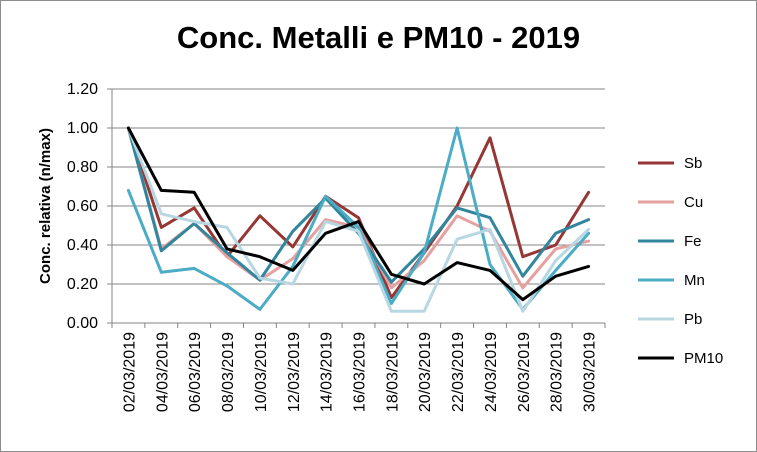 The image size is (757, 452). What do you see at coordinates (693, 241) in the screenshot?
I see `legend-label: Fe` at bounding box center [693, 241].